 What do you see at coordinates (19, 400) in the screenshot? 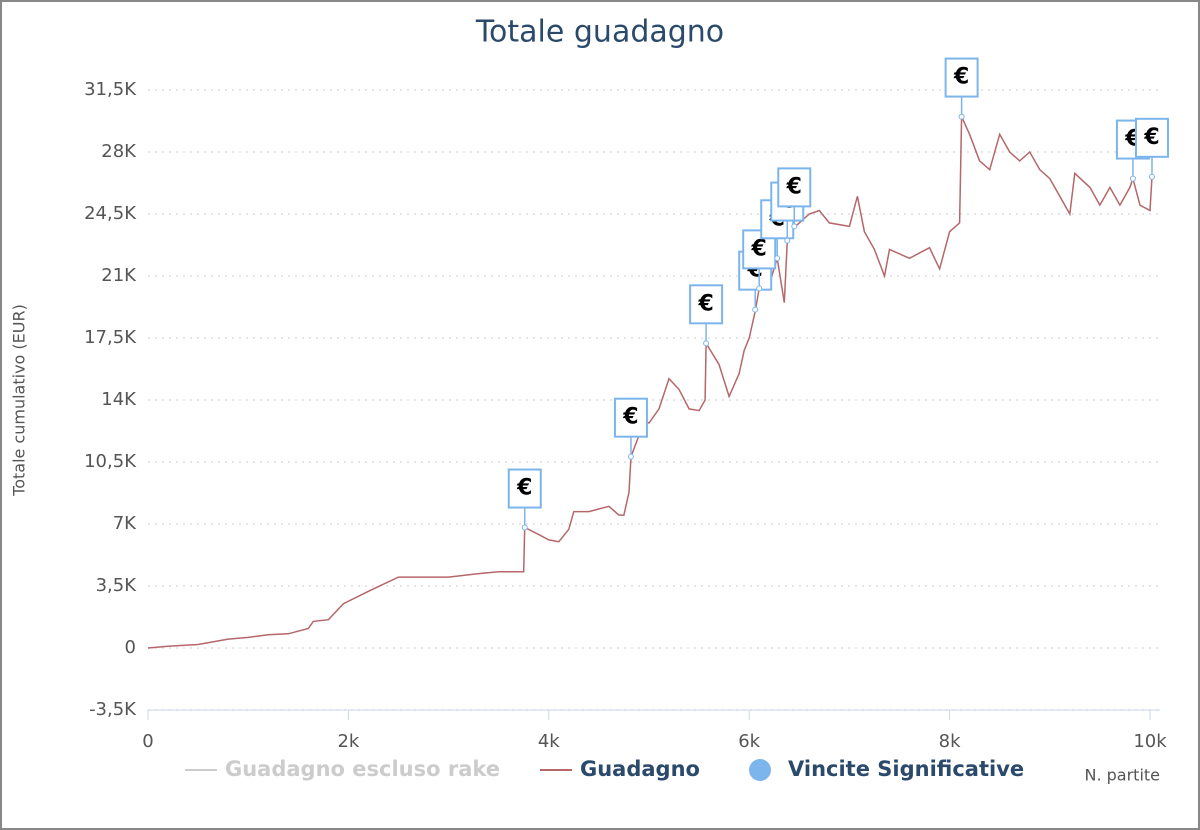
I see `y-axis-label: Totale cumulativo (EUR)` at bounding box center [19, 400].